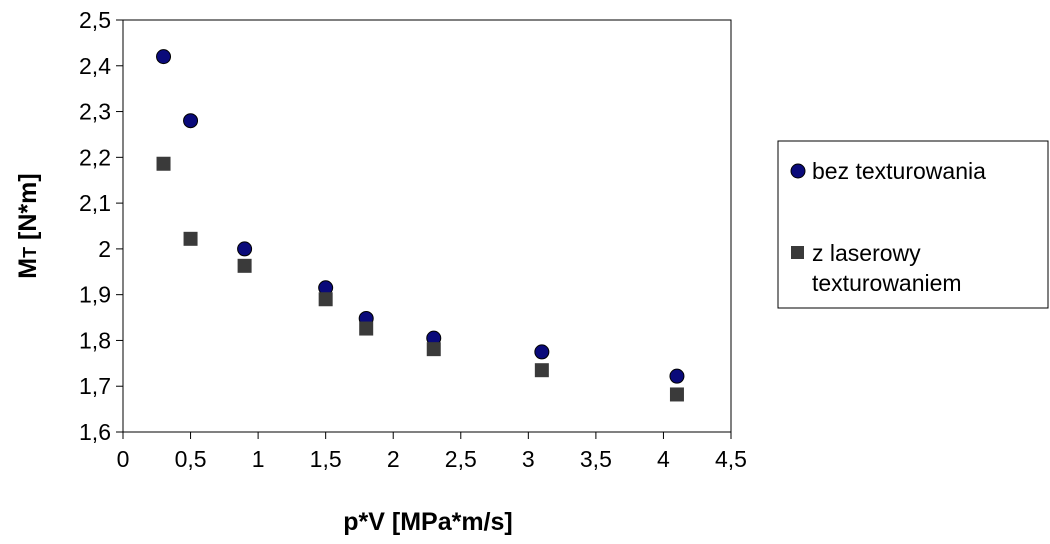 This screenshot has width=1050, height=544. Describe the element at coordinates (596, 459) in the screenshot. I see `x-tick-label: 3,5` at that location.